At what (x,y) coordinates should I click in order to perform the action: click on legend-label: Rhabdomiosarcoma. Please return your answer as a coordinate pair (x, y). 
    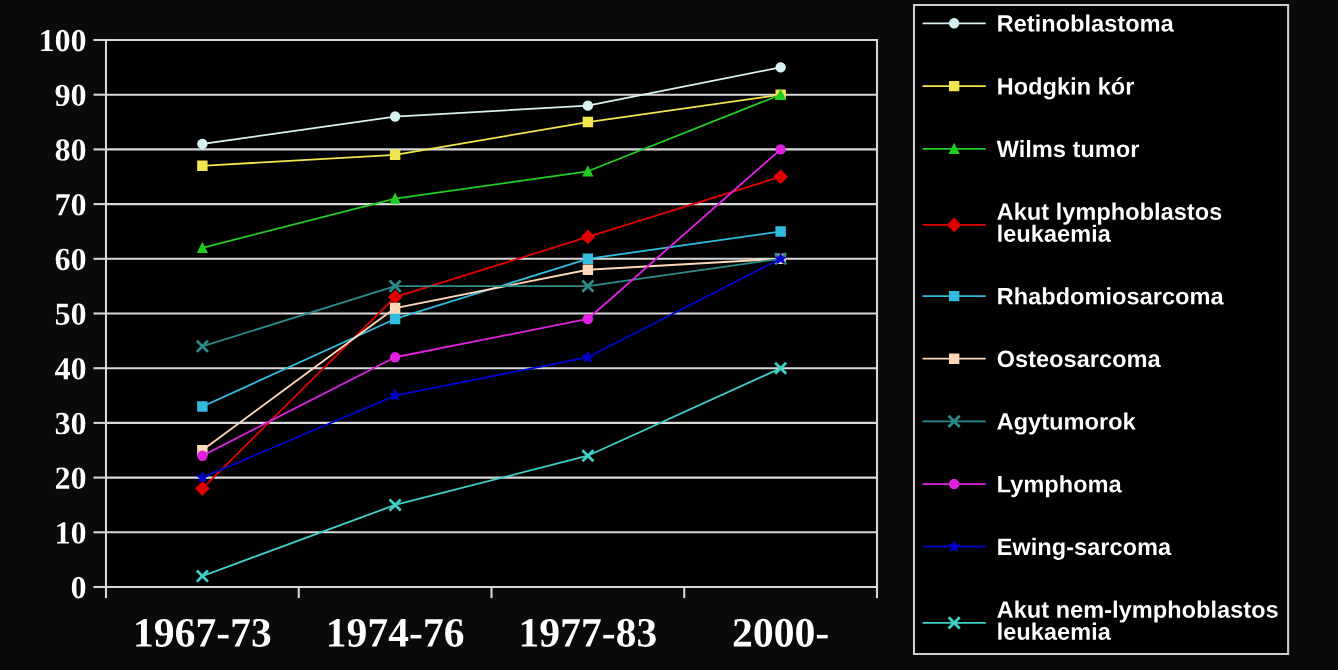
    Looking at the image, I should click on (1111, 296).